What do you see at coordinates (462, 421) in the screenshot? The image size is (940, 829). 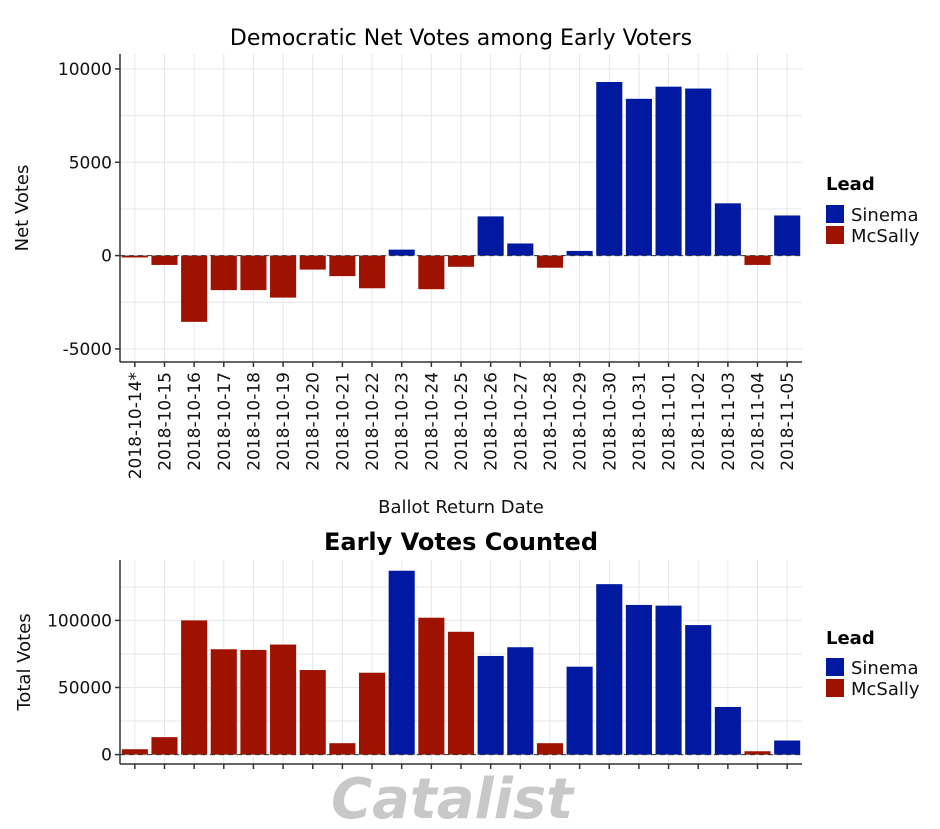 I see `net-votes-x-tick-label: 2018-10-25` at bounding box center [462, 421].